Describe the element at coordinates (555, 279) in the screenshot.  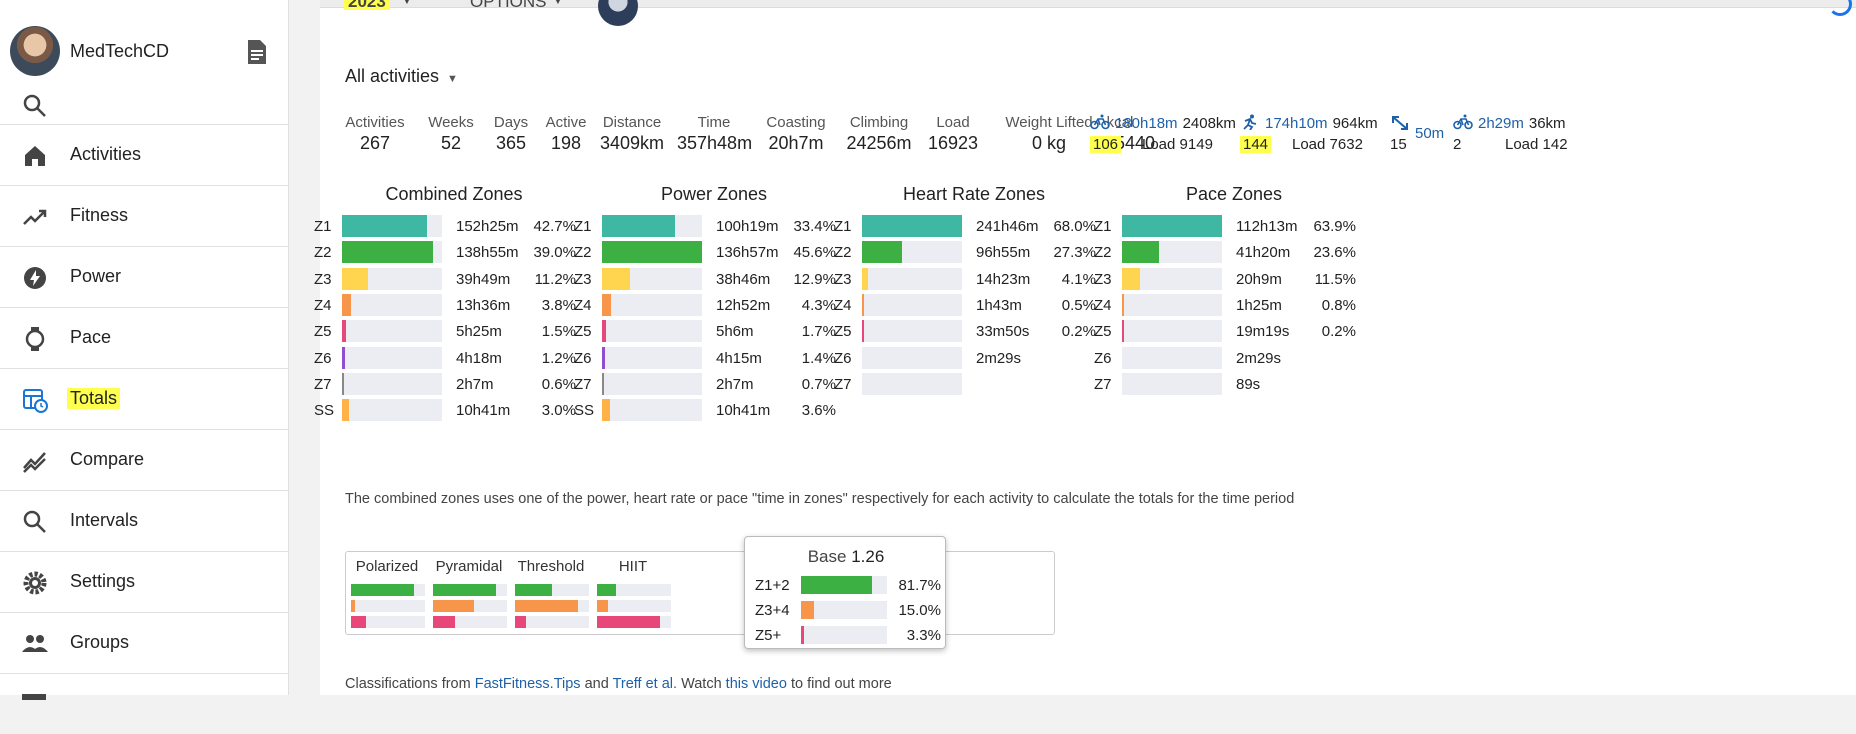
I see `zone-percent: 11.2%` at that location.